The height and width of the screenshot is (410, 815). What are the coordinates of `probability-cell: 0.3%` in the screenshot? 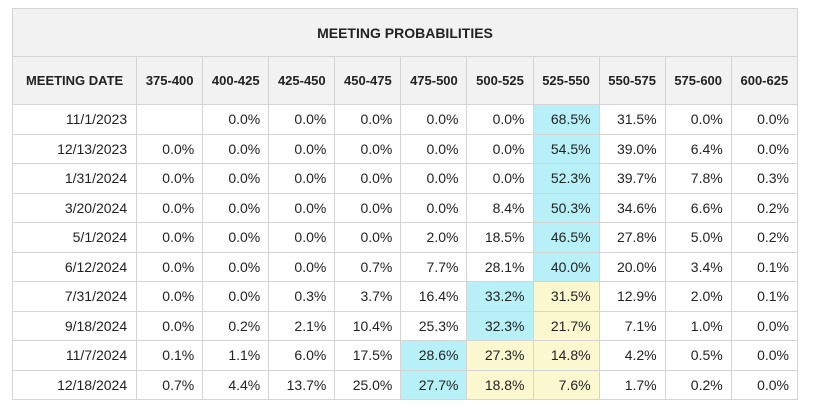 It's located at (302, 296).